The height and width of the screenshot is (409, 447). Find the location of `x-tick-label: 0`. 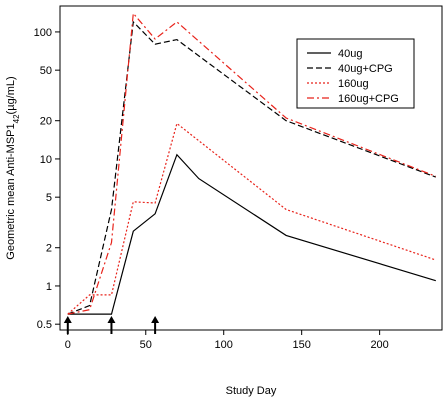

x-tick-label: 0 is located at coordinates (68, 345).